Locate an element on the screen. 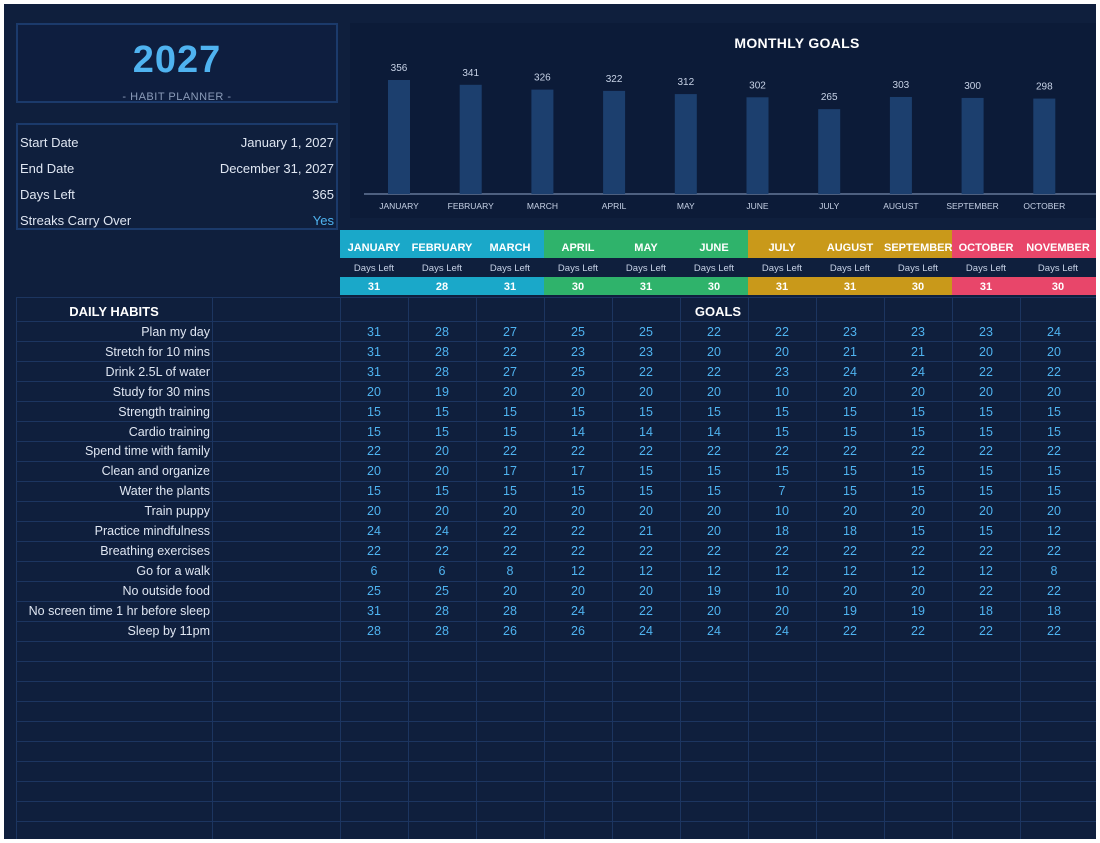 The height and width of the screenshot is (843, 1100). habit-name: No outside food is located at coordinates (166, 590).